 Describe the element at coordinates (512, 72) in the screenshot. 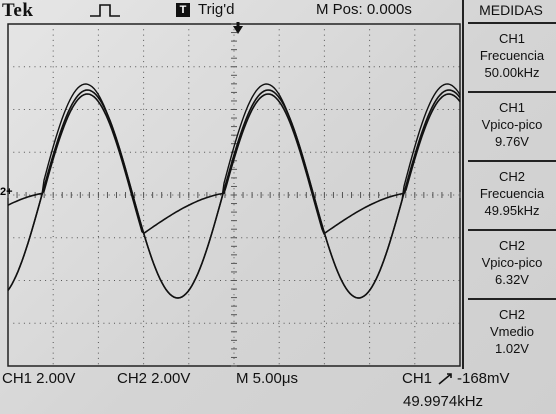

I see `menu-item-value: 50.00kHz` at that location.